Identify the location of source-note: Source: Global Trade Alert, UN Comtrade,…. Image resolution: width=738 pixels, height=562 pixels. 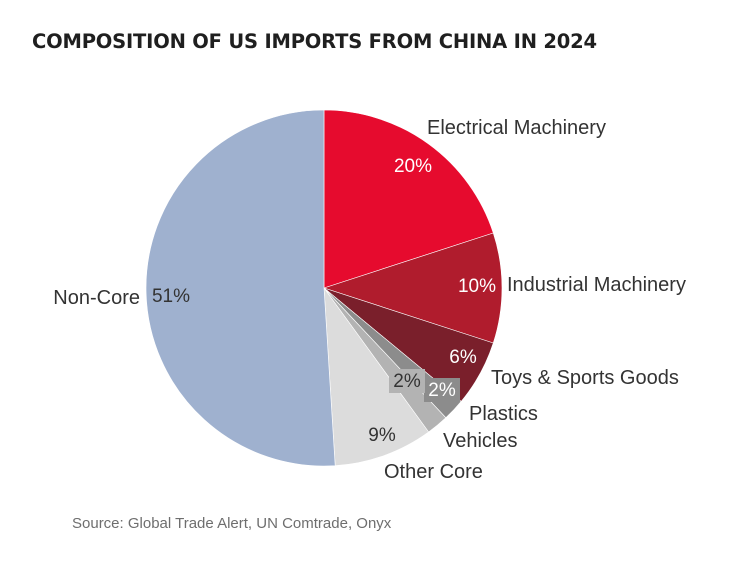
(232, 523).